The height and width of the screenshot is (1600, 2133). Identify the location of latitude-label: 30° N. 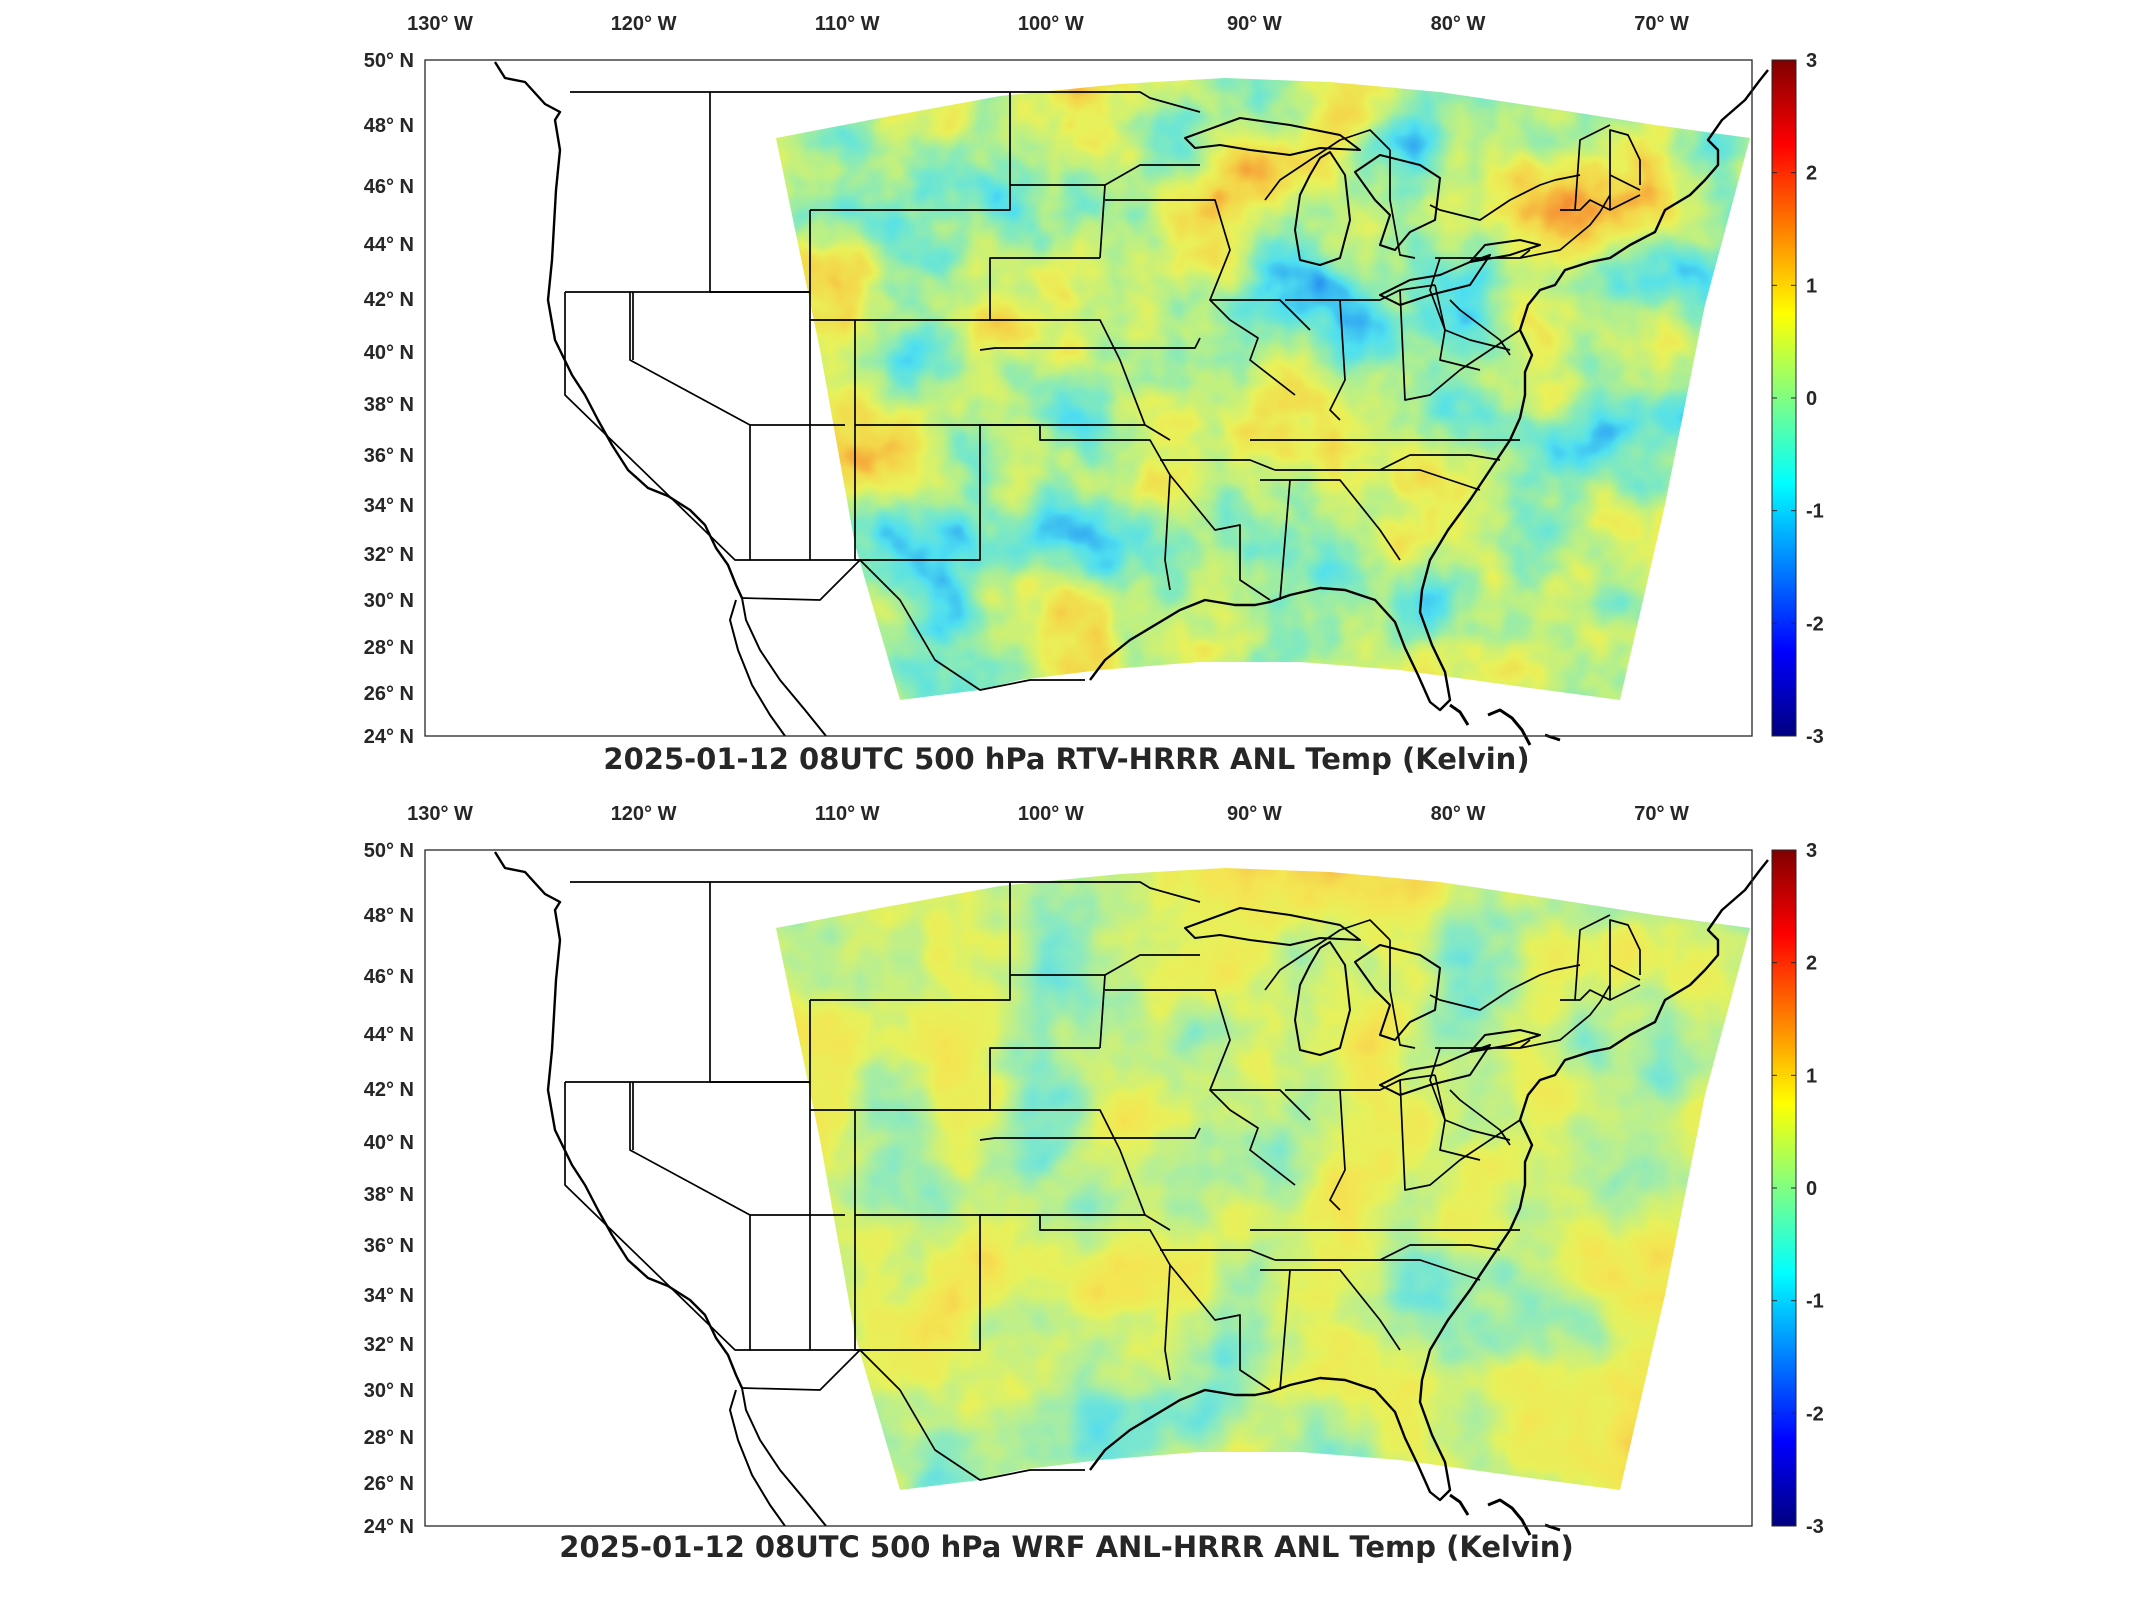
(389, 601).